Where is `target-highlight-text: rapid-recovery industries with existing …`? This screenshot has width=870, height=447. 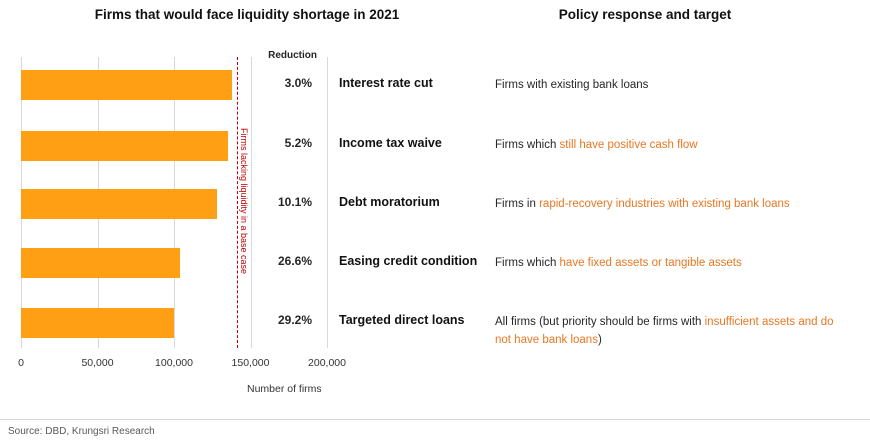 target-highlight-text: rapid-recovery industries with existing … is located at coordinates (664, 204).